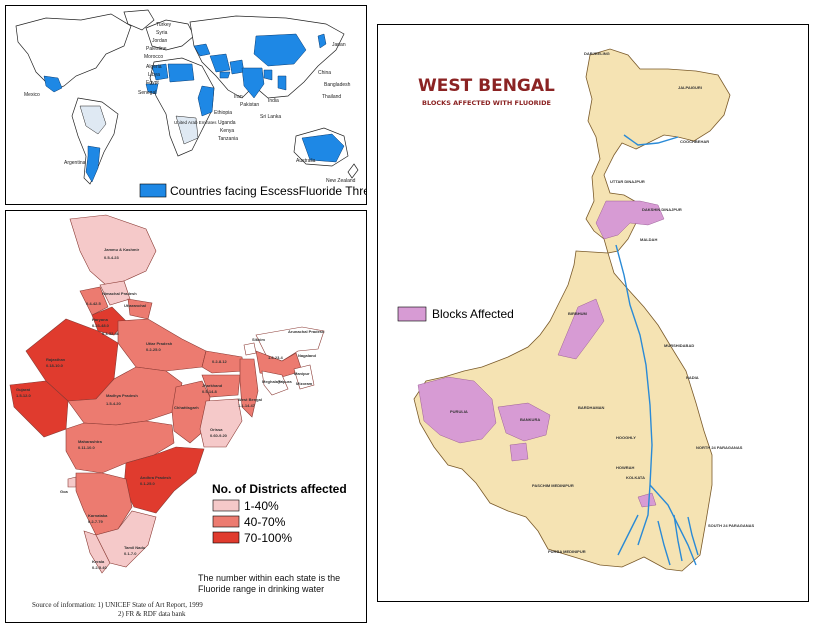 Image resolution: width=813 pixels, height=626 pixels. I want to click on label-turkey: Turkey, so click(164, 25).